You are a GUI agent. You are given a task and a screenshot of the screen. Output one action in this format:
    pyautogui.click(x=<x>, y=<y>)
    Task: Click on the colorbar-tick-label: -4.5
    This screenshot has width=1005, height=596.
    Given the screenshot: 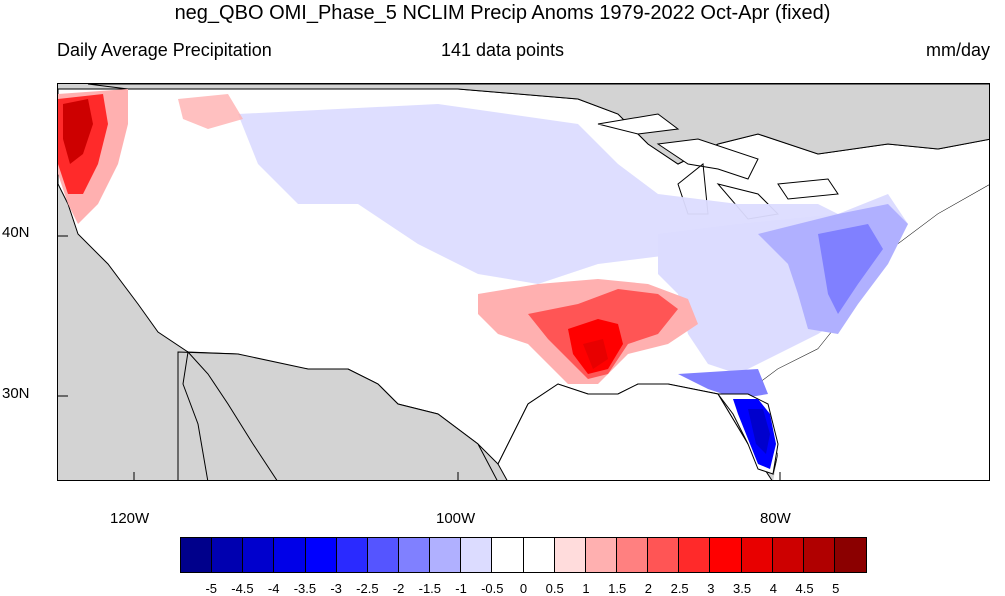 What is the action you would take?
    pyautogui.click(x=242, y=588)
    